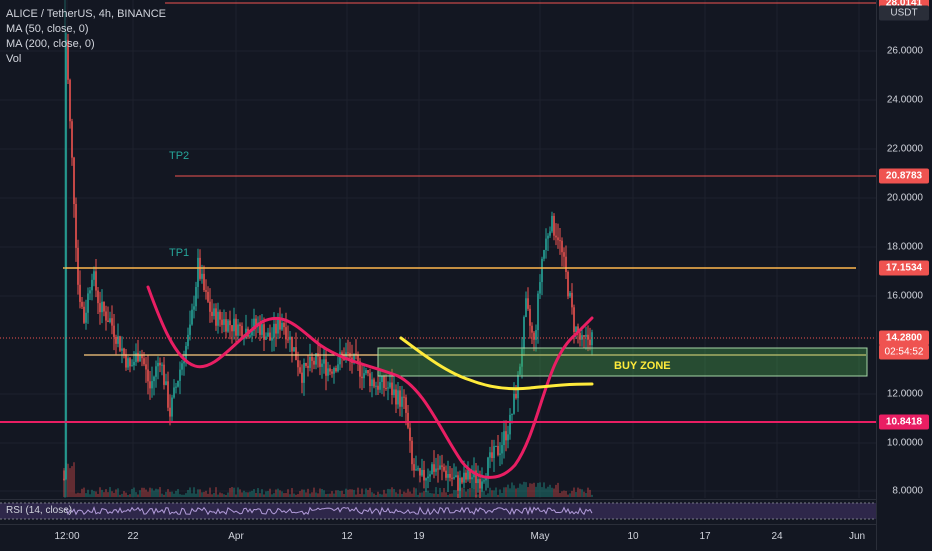 The width and height of the screenshot is (932, 551). What do you see at coordinates (438, 537) in the screenshot?
I see `time-axis: 12:00 22 Apr 12 19 May 10 17 24 Jun` at bounding box center [438, 537].